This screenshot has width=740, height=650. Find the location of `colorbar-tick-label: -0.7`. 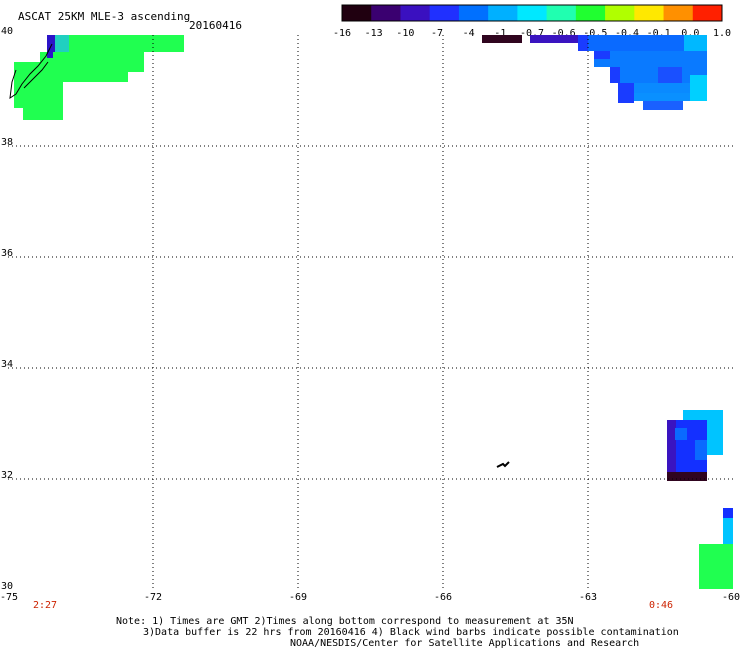

colorbar-tick-label: -0.7 is located at coordinates (532, 33).